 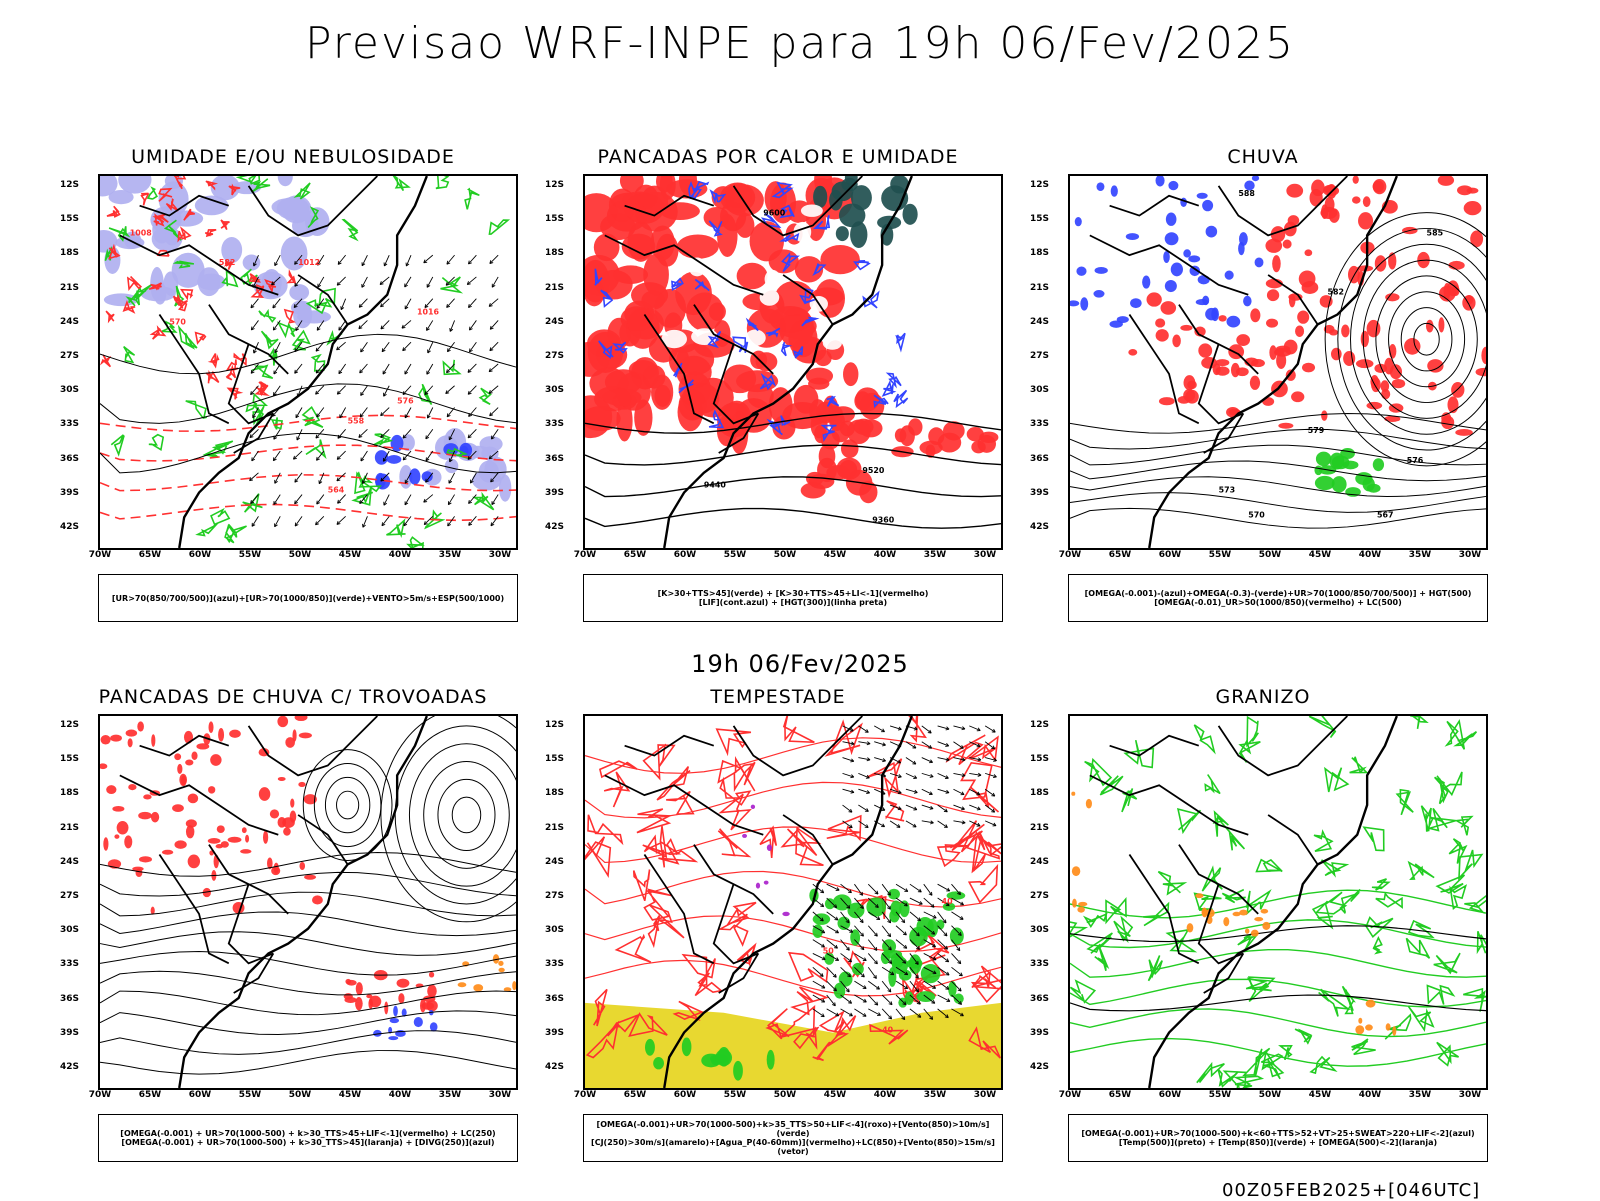 What do you see at coordinates (901, 341) in the screenshot?
I see `lifted-index-contour` at bounding box center [901, 341].